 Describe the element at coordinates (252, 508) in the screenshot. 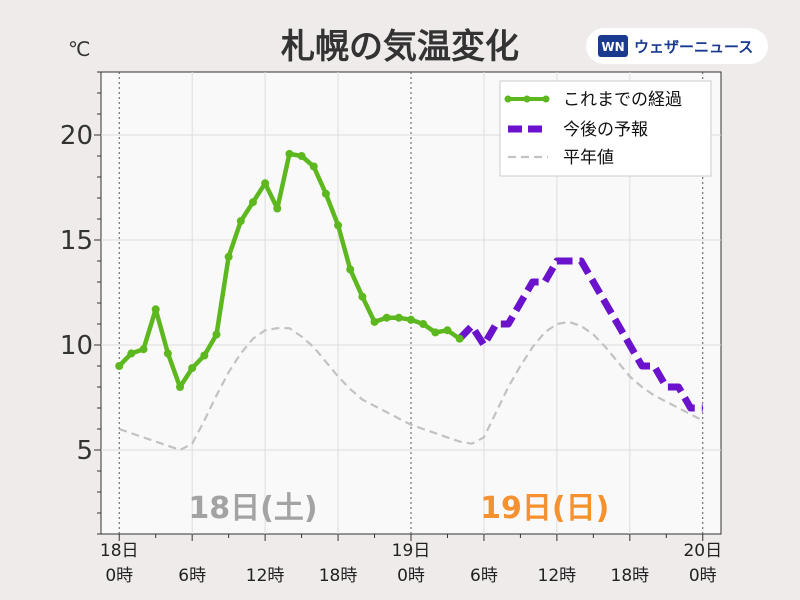

I see `day-label: 18日(土)` at that location.